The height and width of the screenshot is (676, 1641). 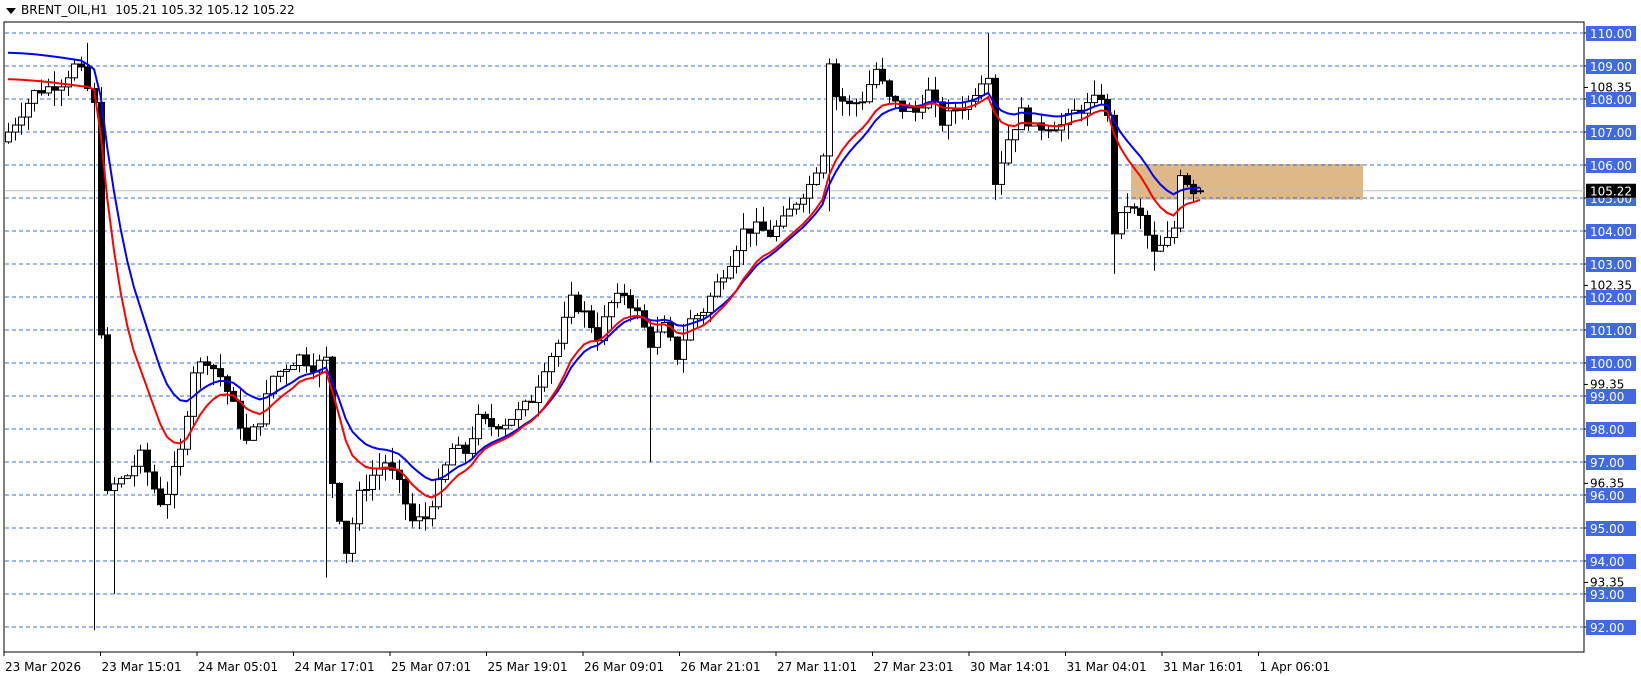 I want to click on time-axis-label: 25 Mar 07:01, so click(x=431, y=667).